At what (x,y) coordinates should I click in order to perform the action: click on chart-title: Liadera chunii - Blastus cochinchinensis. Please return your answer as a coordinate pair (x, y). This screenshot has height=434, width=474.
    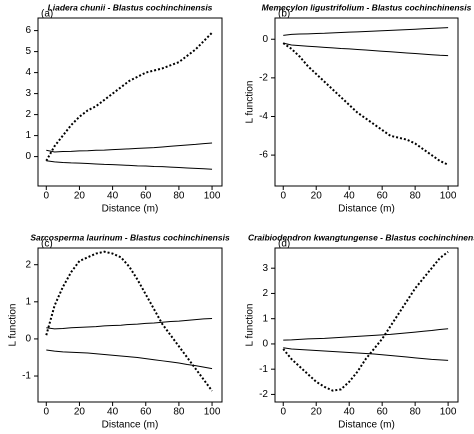
    Looking at the image, I should click on (130, 7).